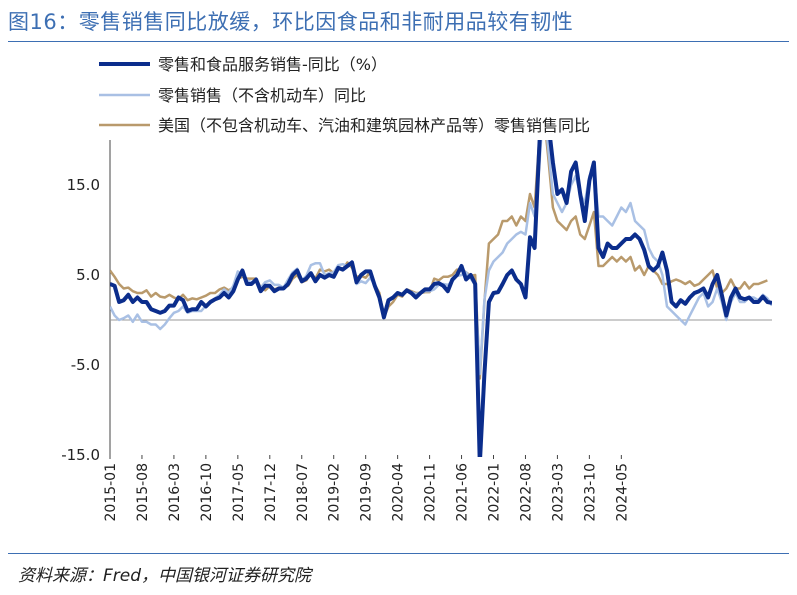  Describe the element at coordinates (175, 492) in the screenshot. I see `x-tick-label: 2016-03` at that location.